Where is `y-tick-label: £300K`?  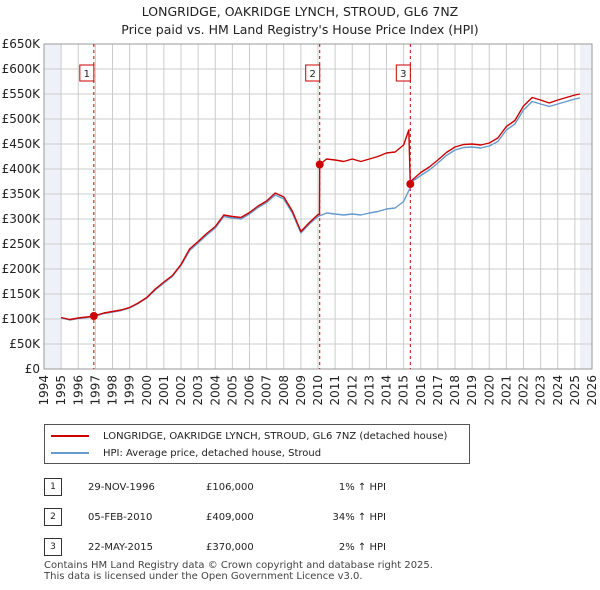
y-tick-label: £300K is located at coordinates (22, 219).